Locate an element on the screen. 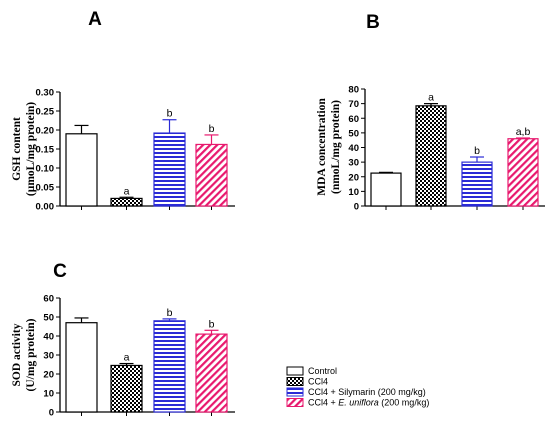 This screenshot has height=423, width=550. legend-label: CCl4 is located at coordinates (318, 382).